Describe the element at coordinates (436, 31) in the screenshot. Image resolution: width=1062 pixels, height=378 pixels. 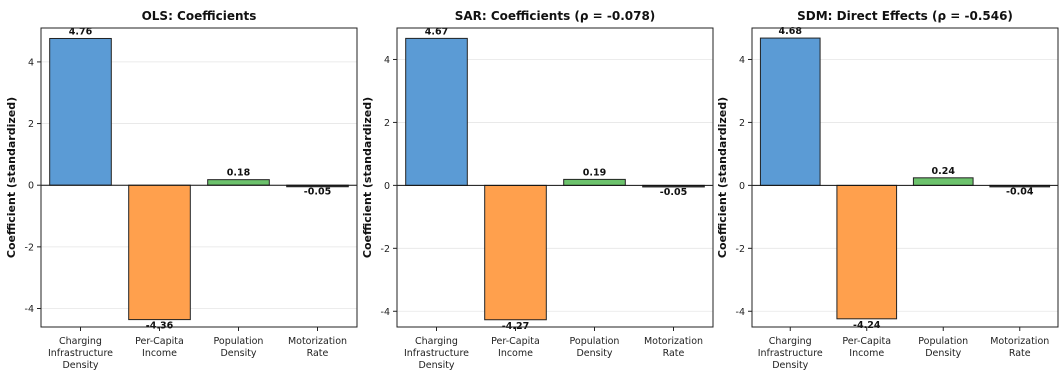
I see `data-label: 4.67` at that location.